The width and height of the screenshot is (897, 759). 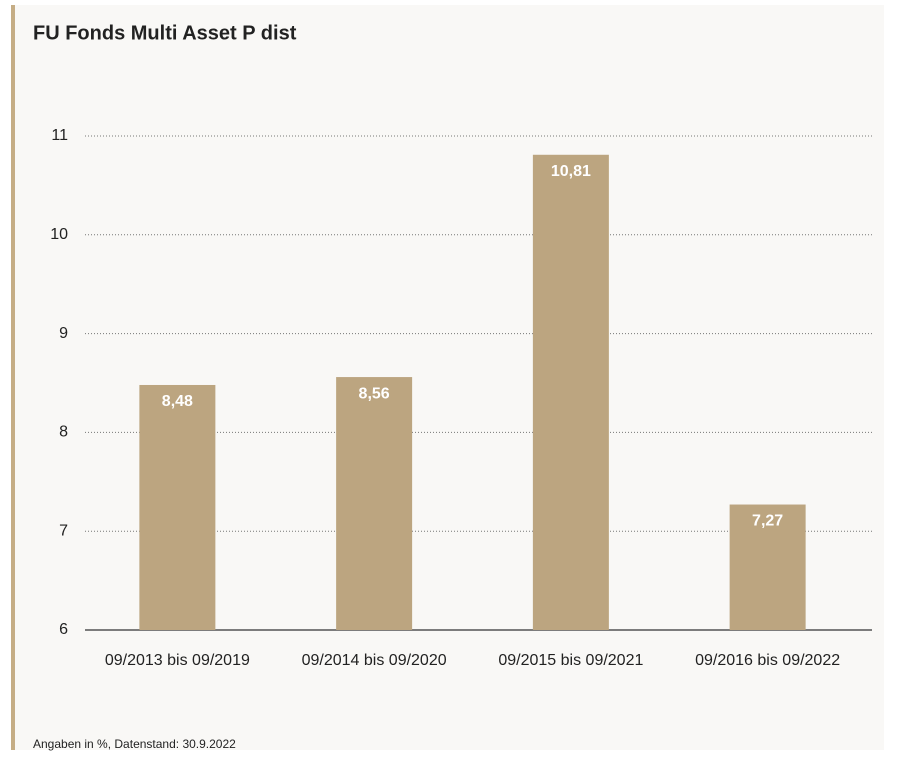 I want to click on footnote: Angaben in %, Datenstand: 30.9.2022, so click(x=134, y=744).